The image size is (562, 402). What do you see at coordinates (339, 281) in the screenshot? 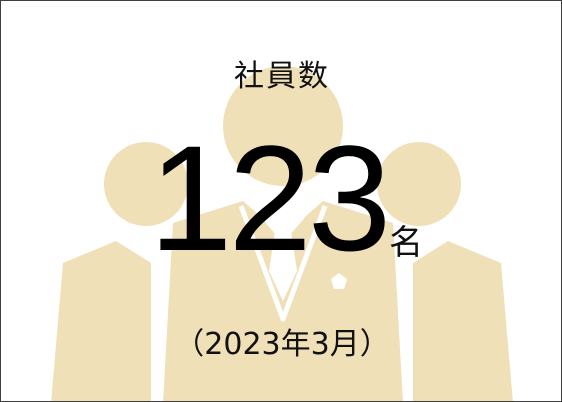
I see `lapel-pin-icon` at bounding box center [339, 281].